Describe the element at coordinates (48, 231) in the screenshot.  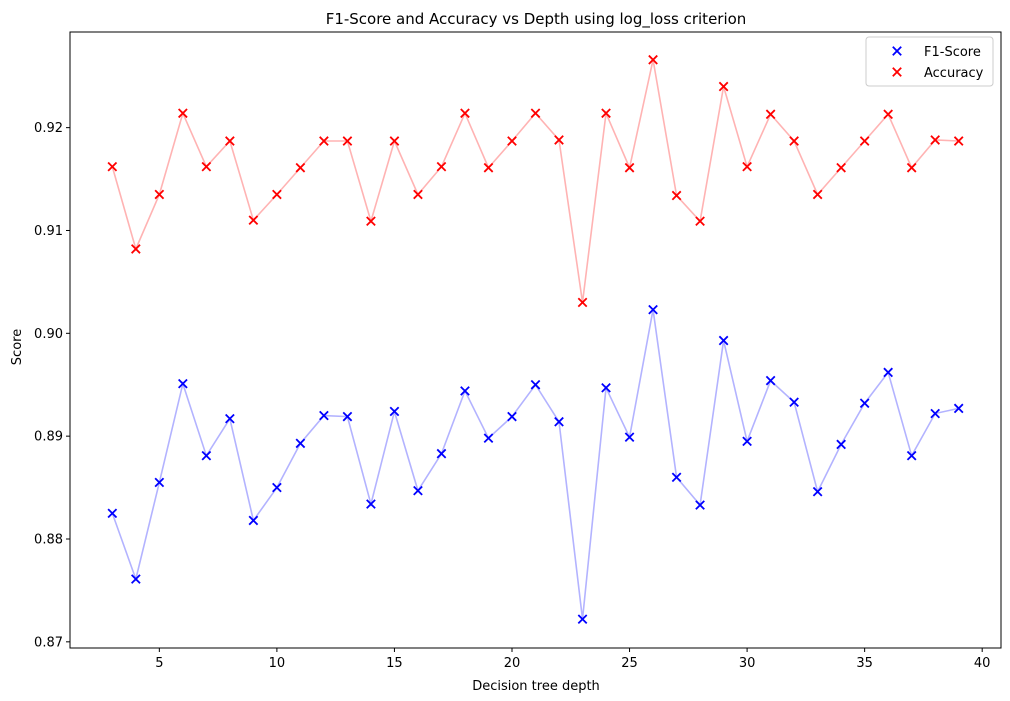
I see `y-tick-label: 0.91` at that location.